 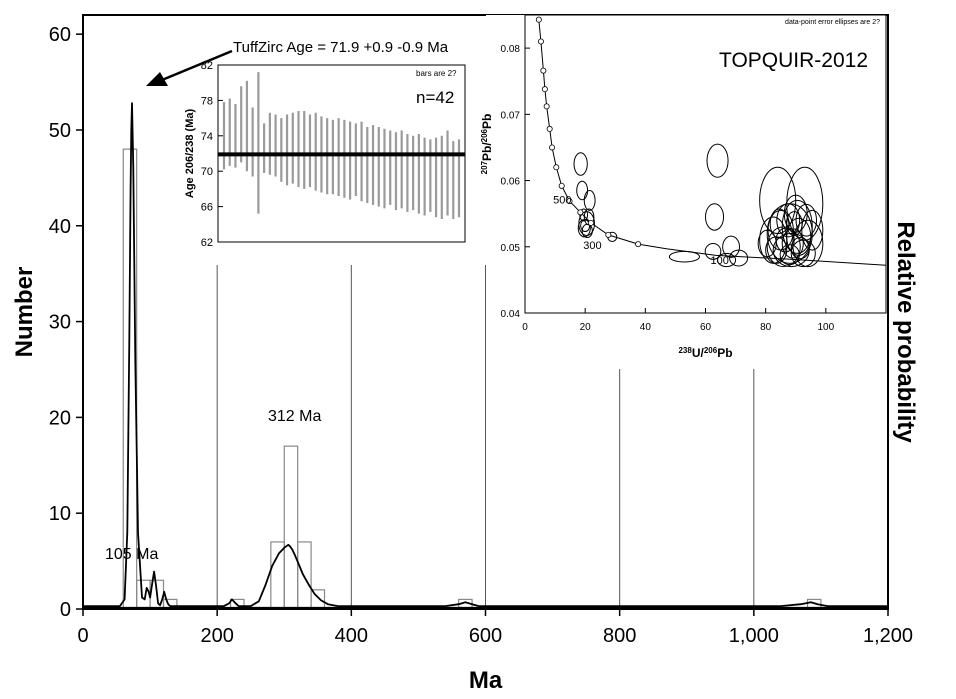 I want to click on annotation-312: 312 Ma, so click(x=294, y=416).